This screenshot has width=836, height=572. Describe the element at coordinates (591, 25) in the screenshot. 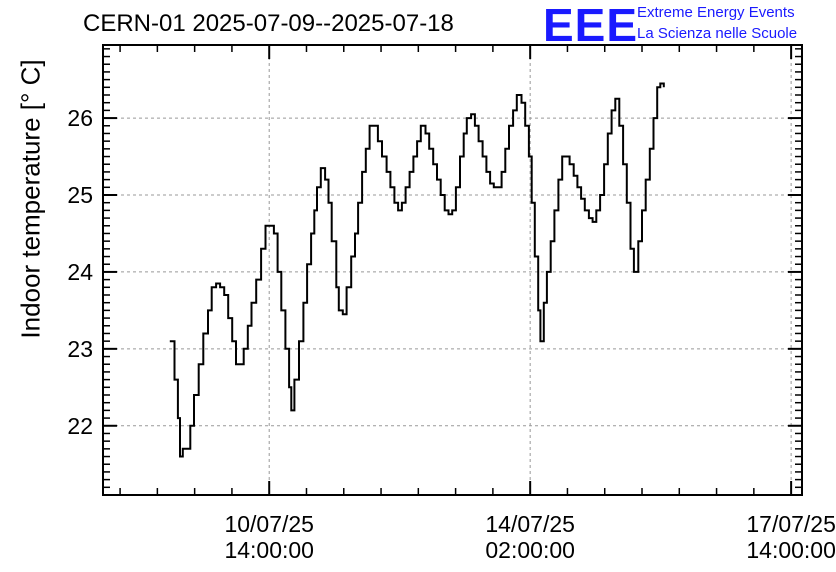

I see `eee-logo: EEE` at that location.